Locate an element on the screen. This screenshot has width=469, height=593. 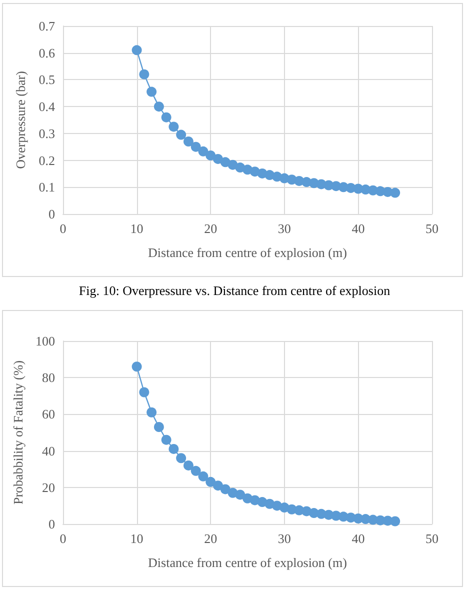
y-tick-label: 60 is located at coordinates (48, 414).